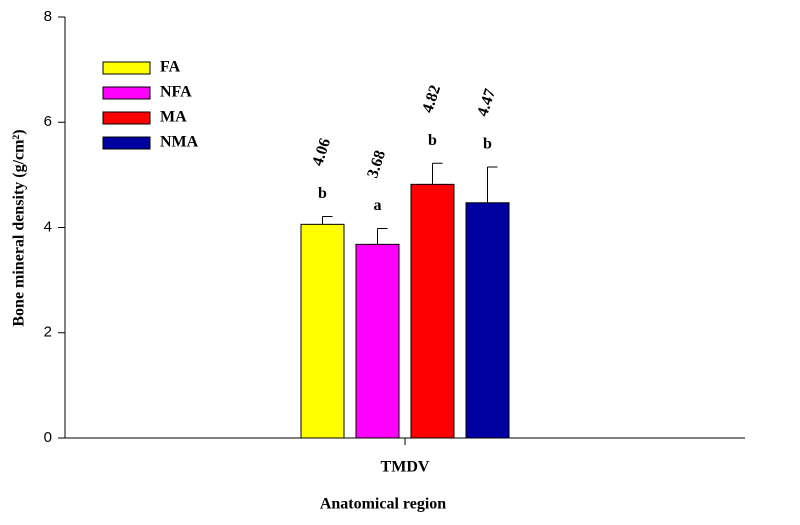  Describe the element at coordinates (321, 152) in the screenshot. I see `value-label: 4.06` at that location.